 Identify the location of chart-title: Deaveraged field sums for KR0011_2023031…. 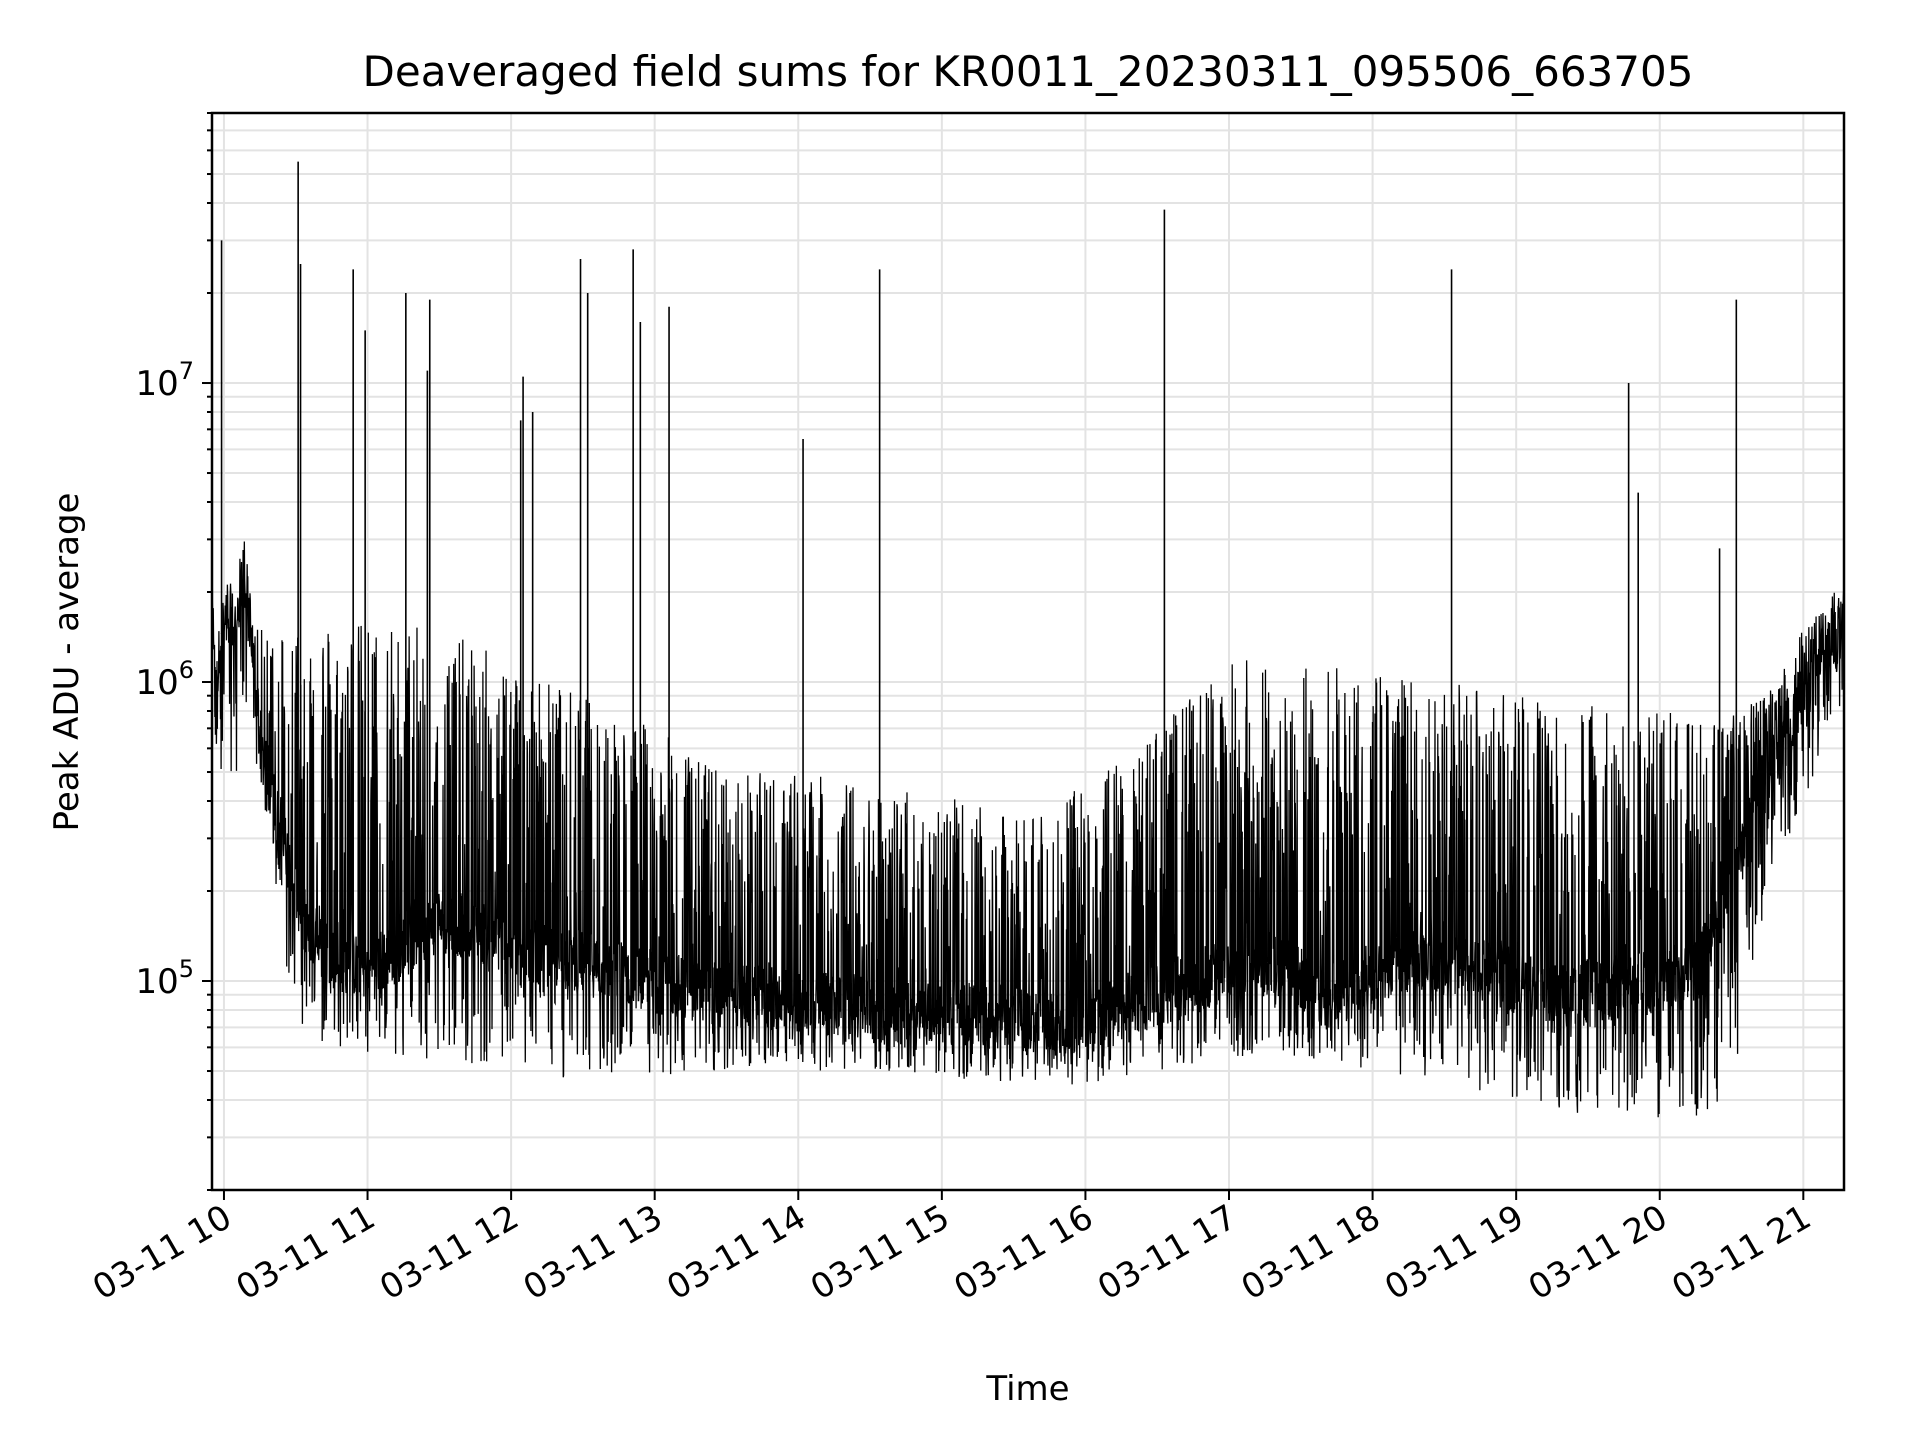
(1028, 71).